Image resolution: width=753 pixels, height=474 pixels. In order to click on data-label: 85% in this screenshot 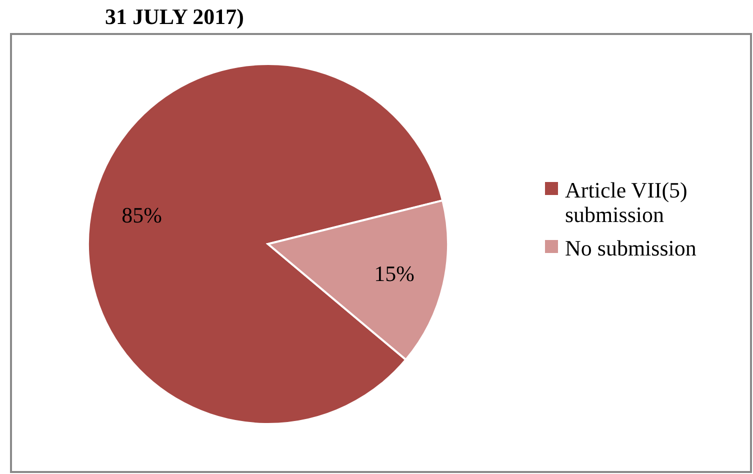, I will do `click(142, 215)`.